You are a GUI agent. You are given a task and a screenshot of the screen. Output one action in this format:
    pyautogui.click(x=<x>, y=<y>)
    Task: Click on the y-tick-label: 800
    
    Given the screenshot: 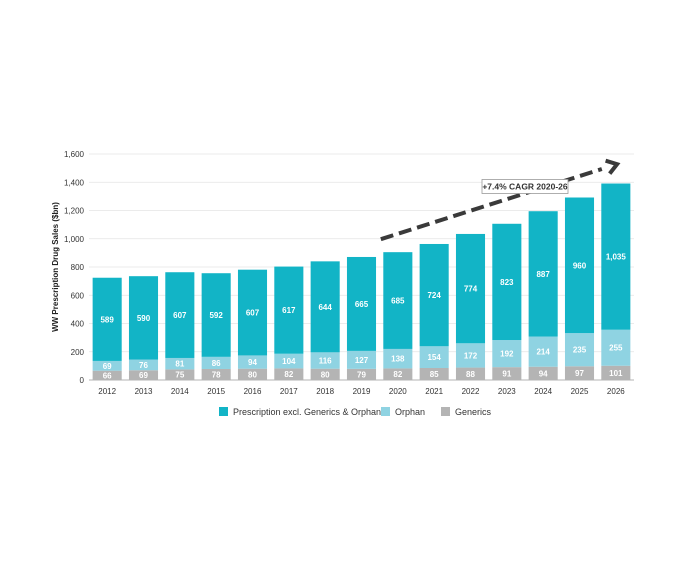 What is the action you would take?
    pyautogui.click(x=78, y=267)
    